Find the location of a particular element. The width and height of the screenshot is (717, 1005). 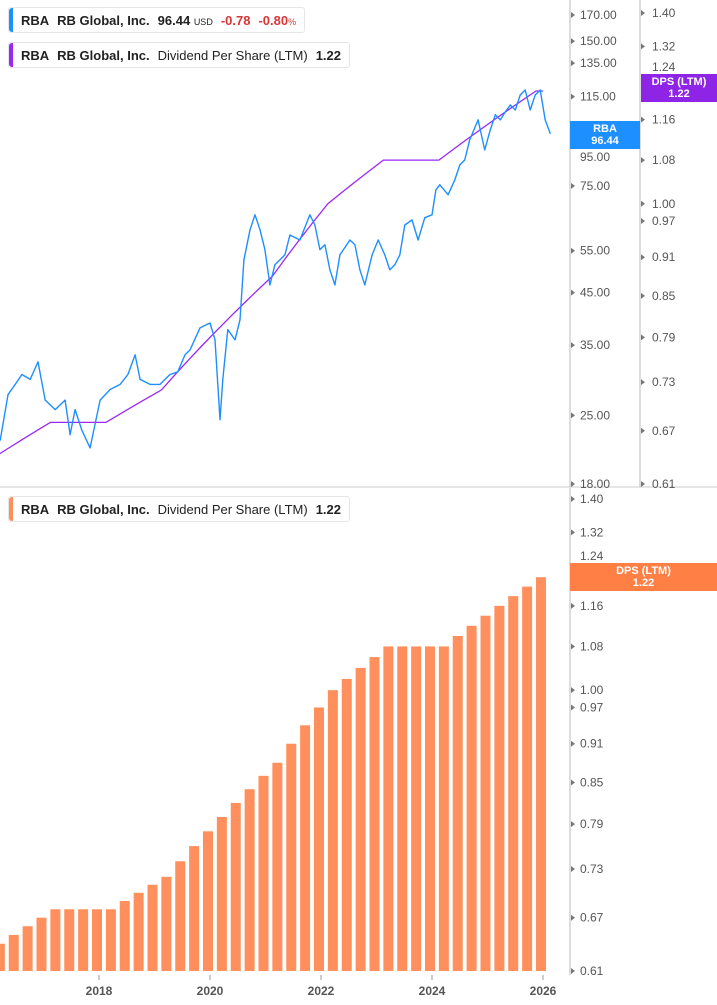

legend-metric: Dividend Per Share (LTM) is located at coordinates (232, 55).